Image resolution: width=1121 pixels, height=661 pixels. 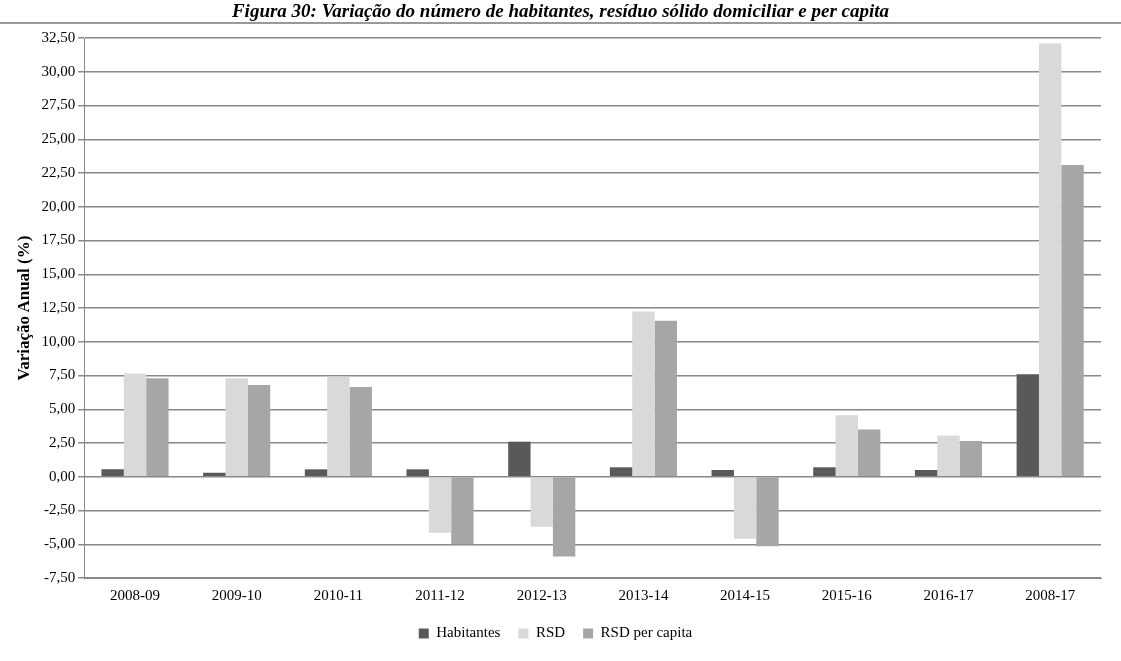 I want to click on y-tick-label: 20,00, so click(x=58, y=205).